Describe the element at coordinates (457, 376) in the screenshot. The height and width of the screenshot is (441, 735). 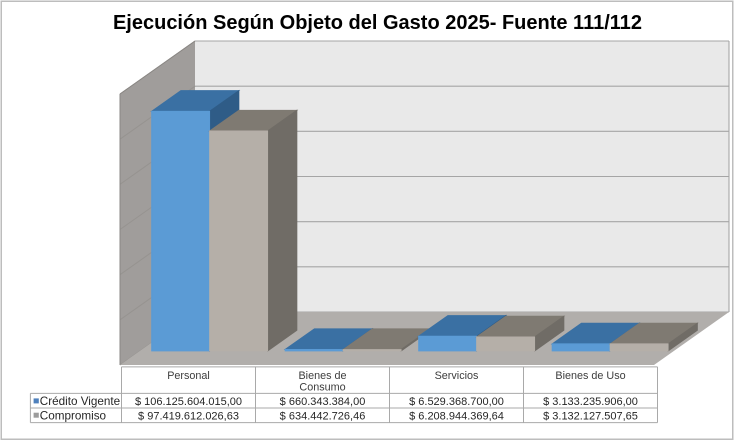
I see `svg-text: Servicios` at that location.